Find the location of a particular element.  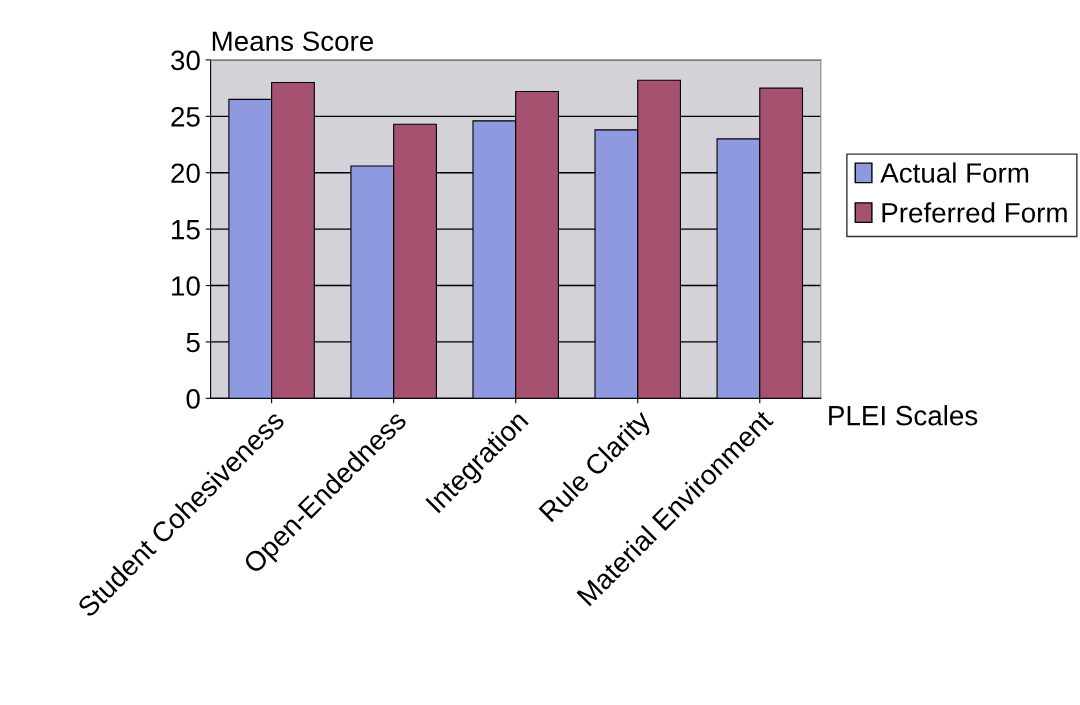

y-tick-label: 30 is located at coordinates (185, 60).